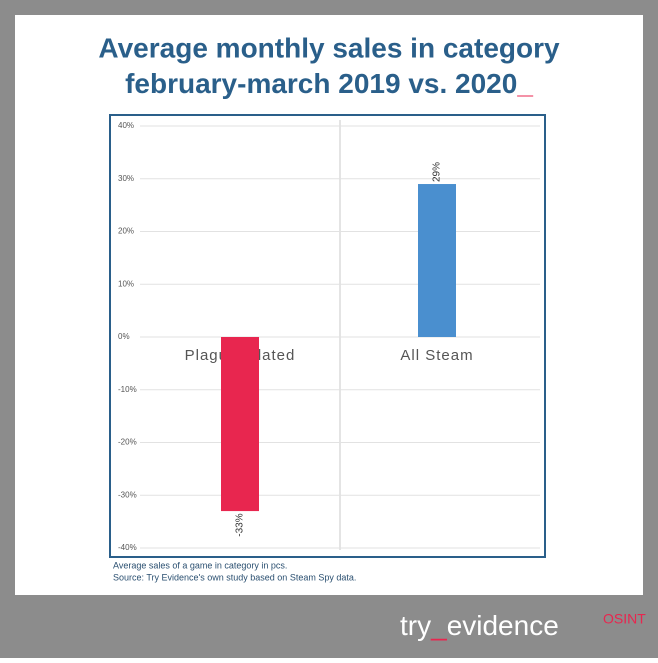  Describe the element at coordinates (240, 524) in the screenshot. I see `value-label: -33%` at that location.